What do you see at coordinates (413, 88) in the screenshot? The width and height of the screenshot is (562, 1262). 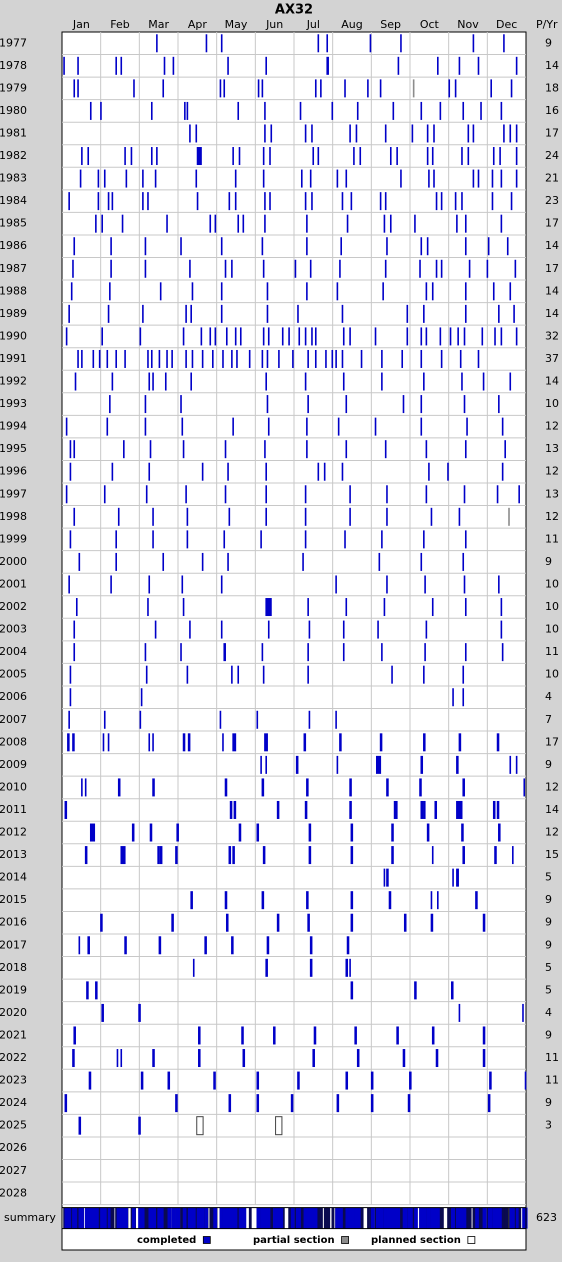 I see `event-partial` at bounding box center [413, 88].